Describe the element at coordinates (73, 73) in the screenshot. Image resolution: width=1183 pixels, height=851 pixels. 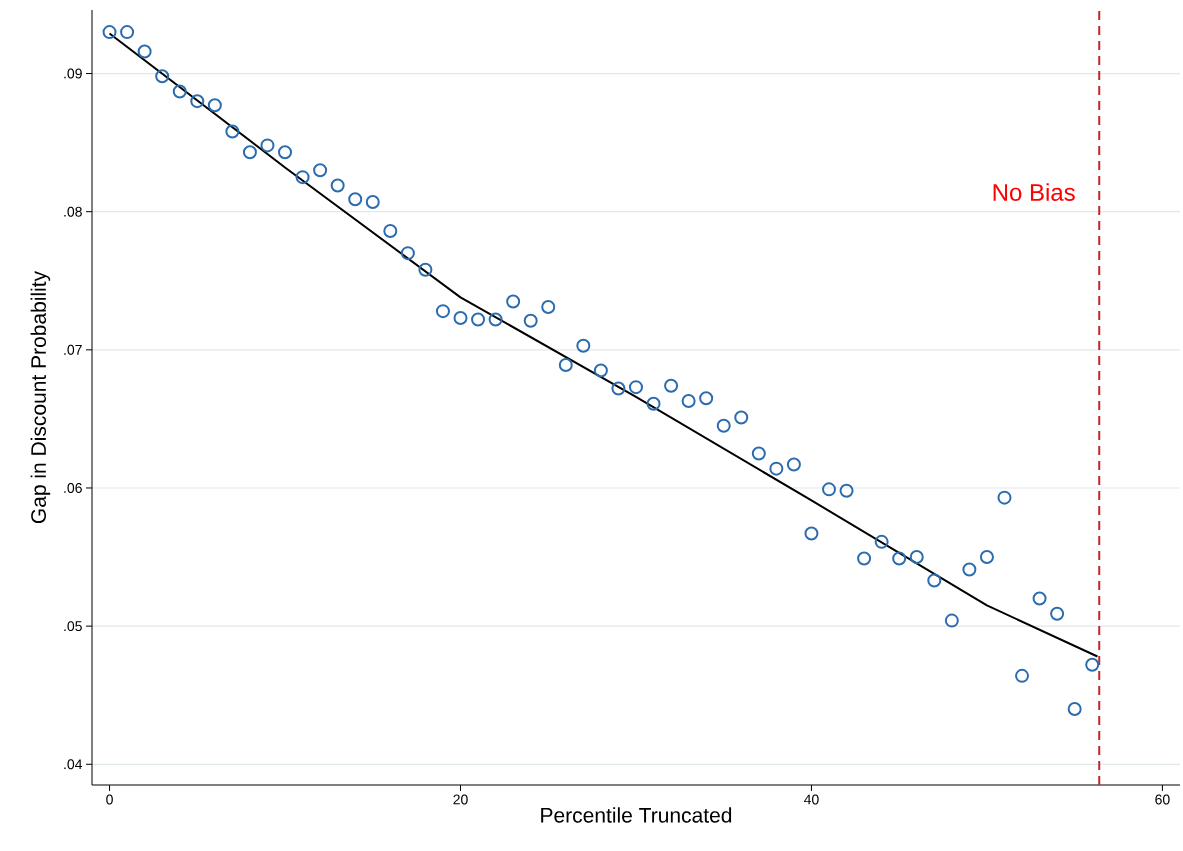
I see `y-tick-label: .09` at that location.